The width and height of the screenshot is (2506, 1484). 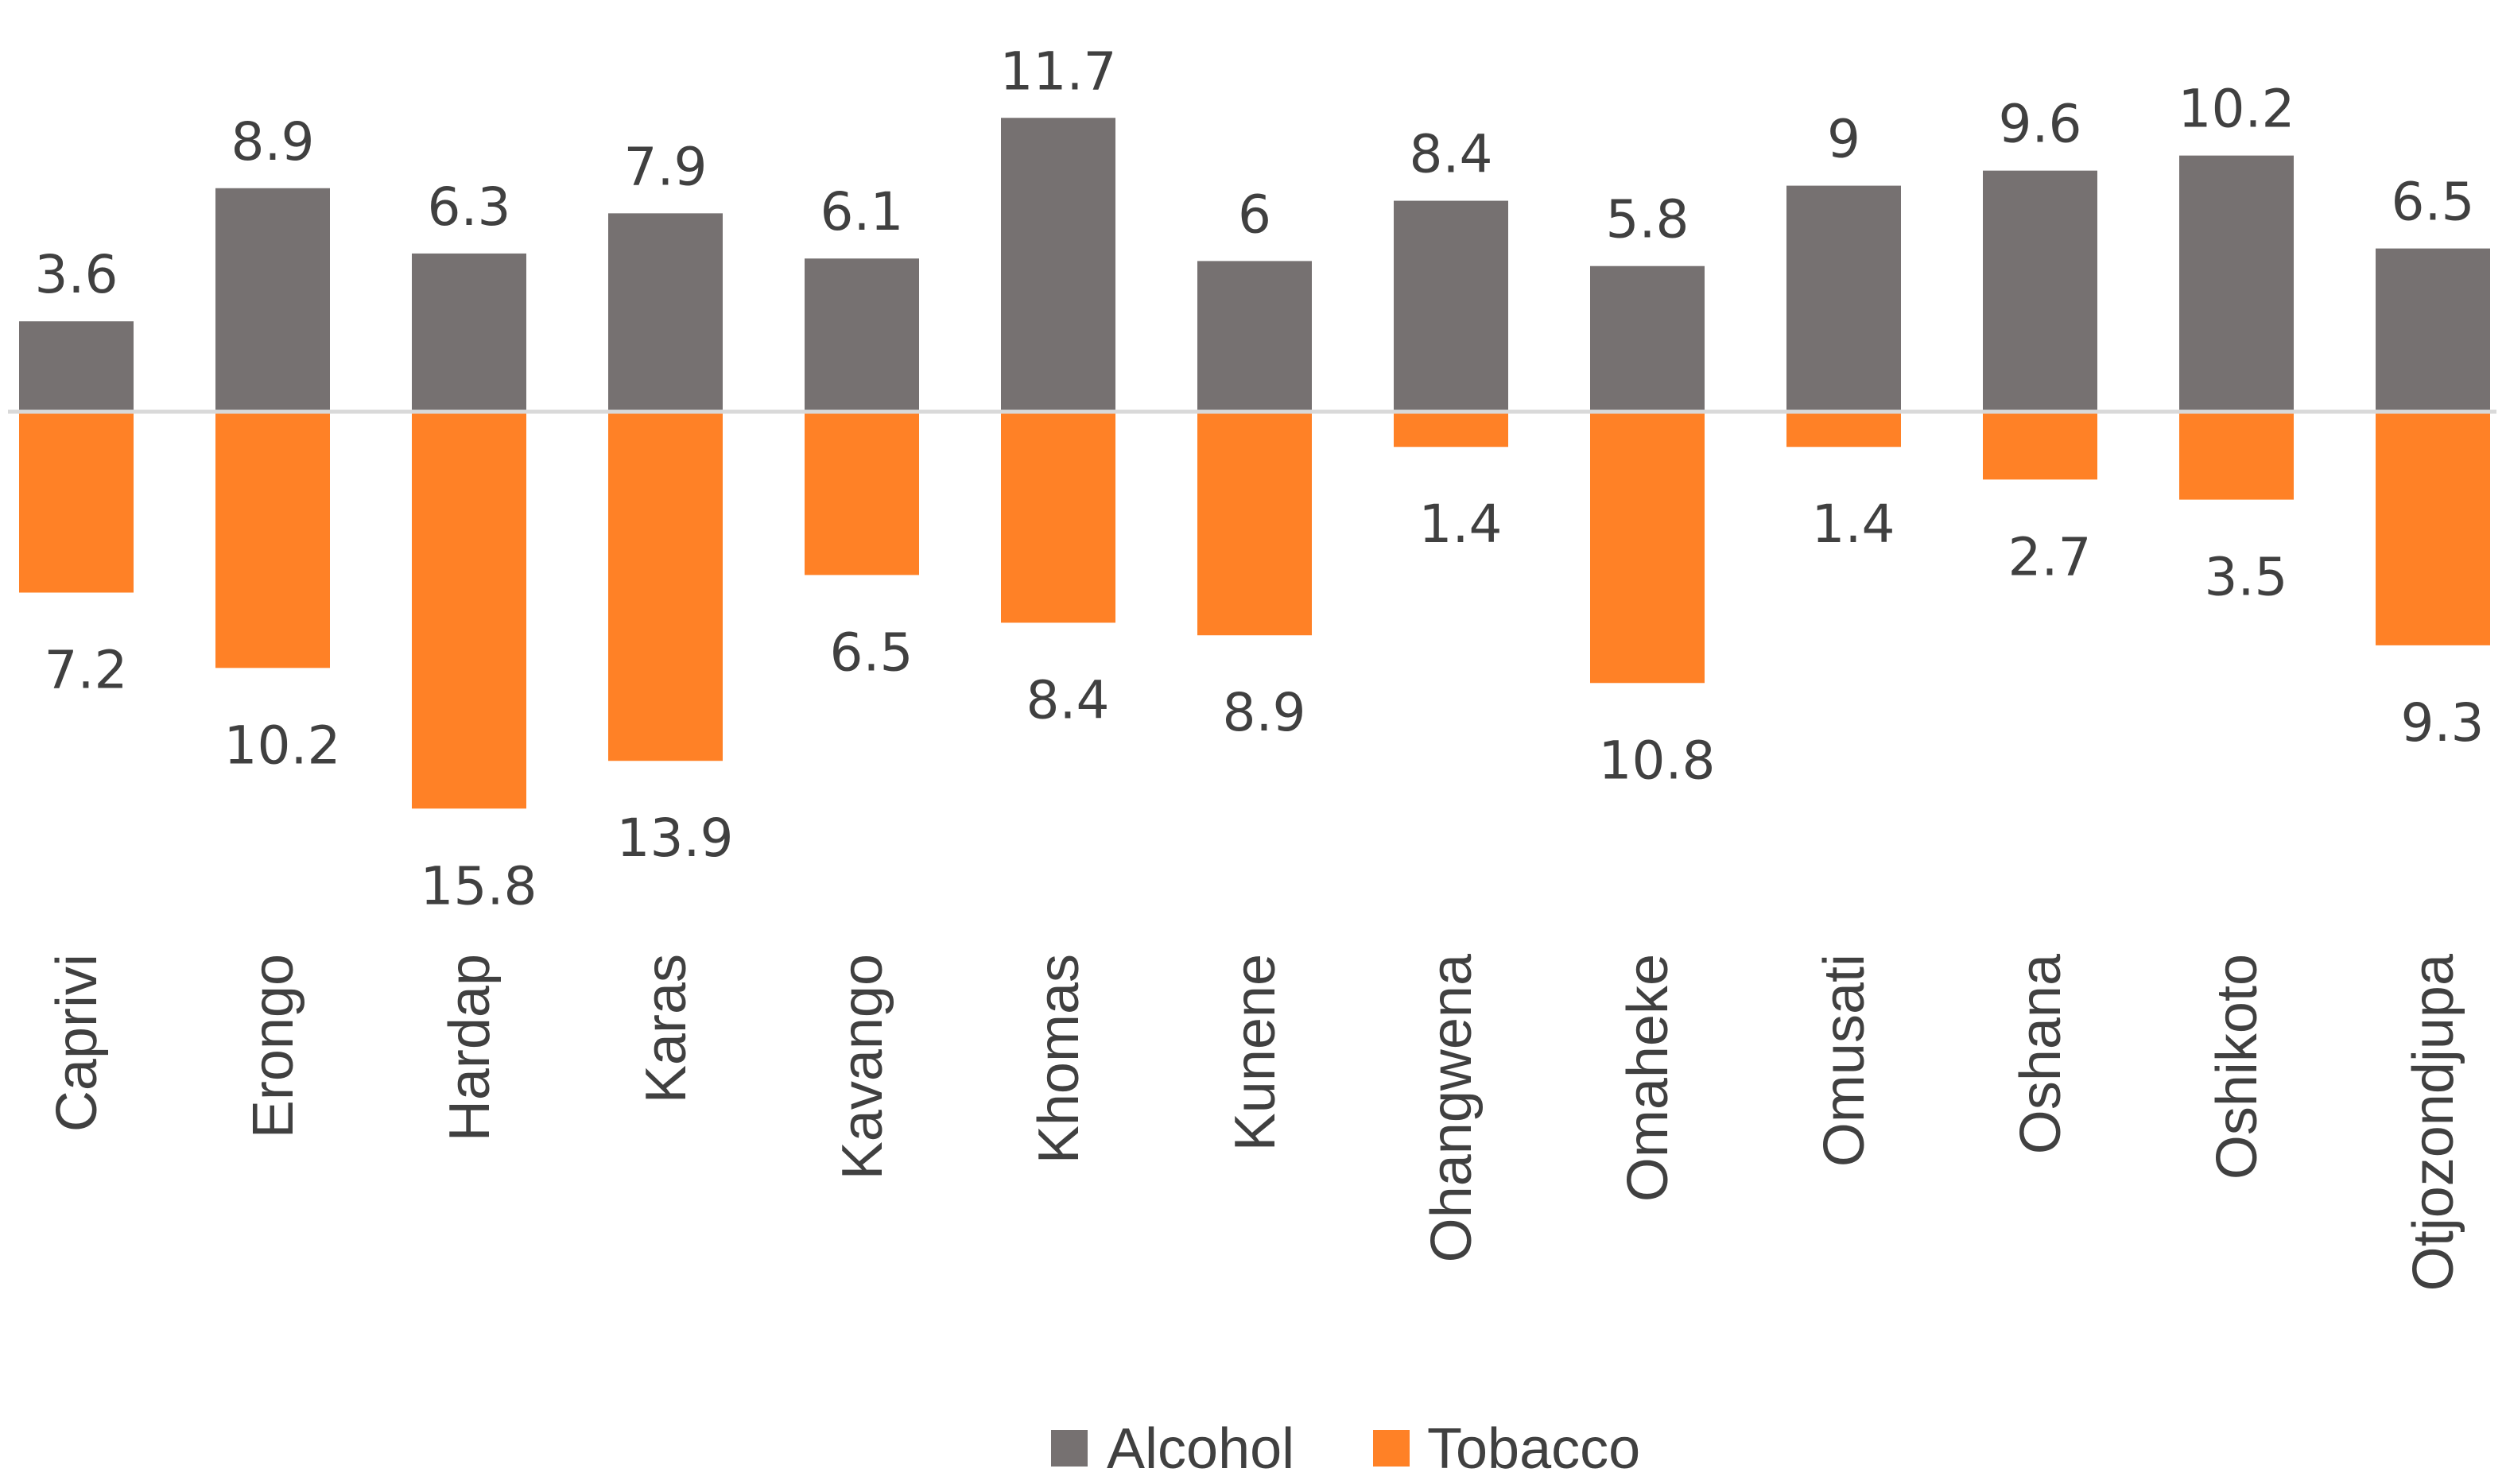 I want to click on legend: Alcohol Tobacco, so click(x=1346, y=1449).